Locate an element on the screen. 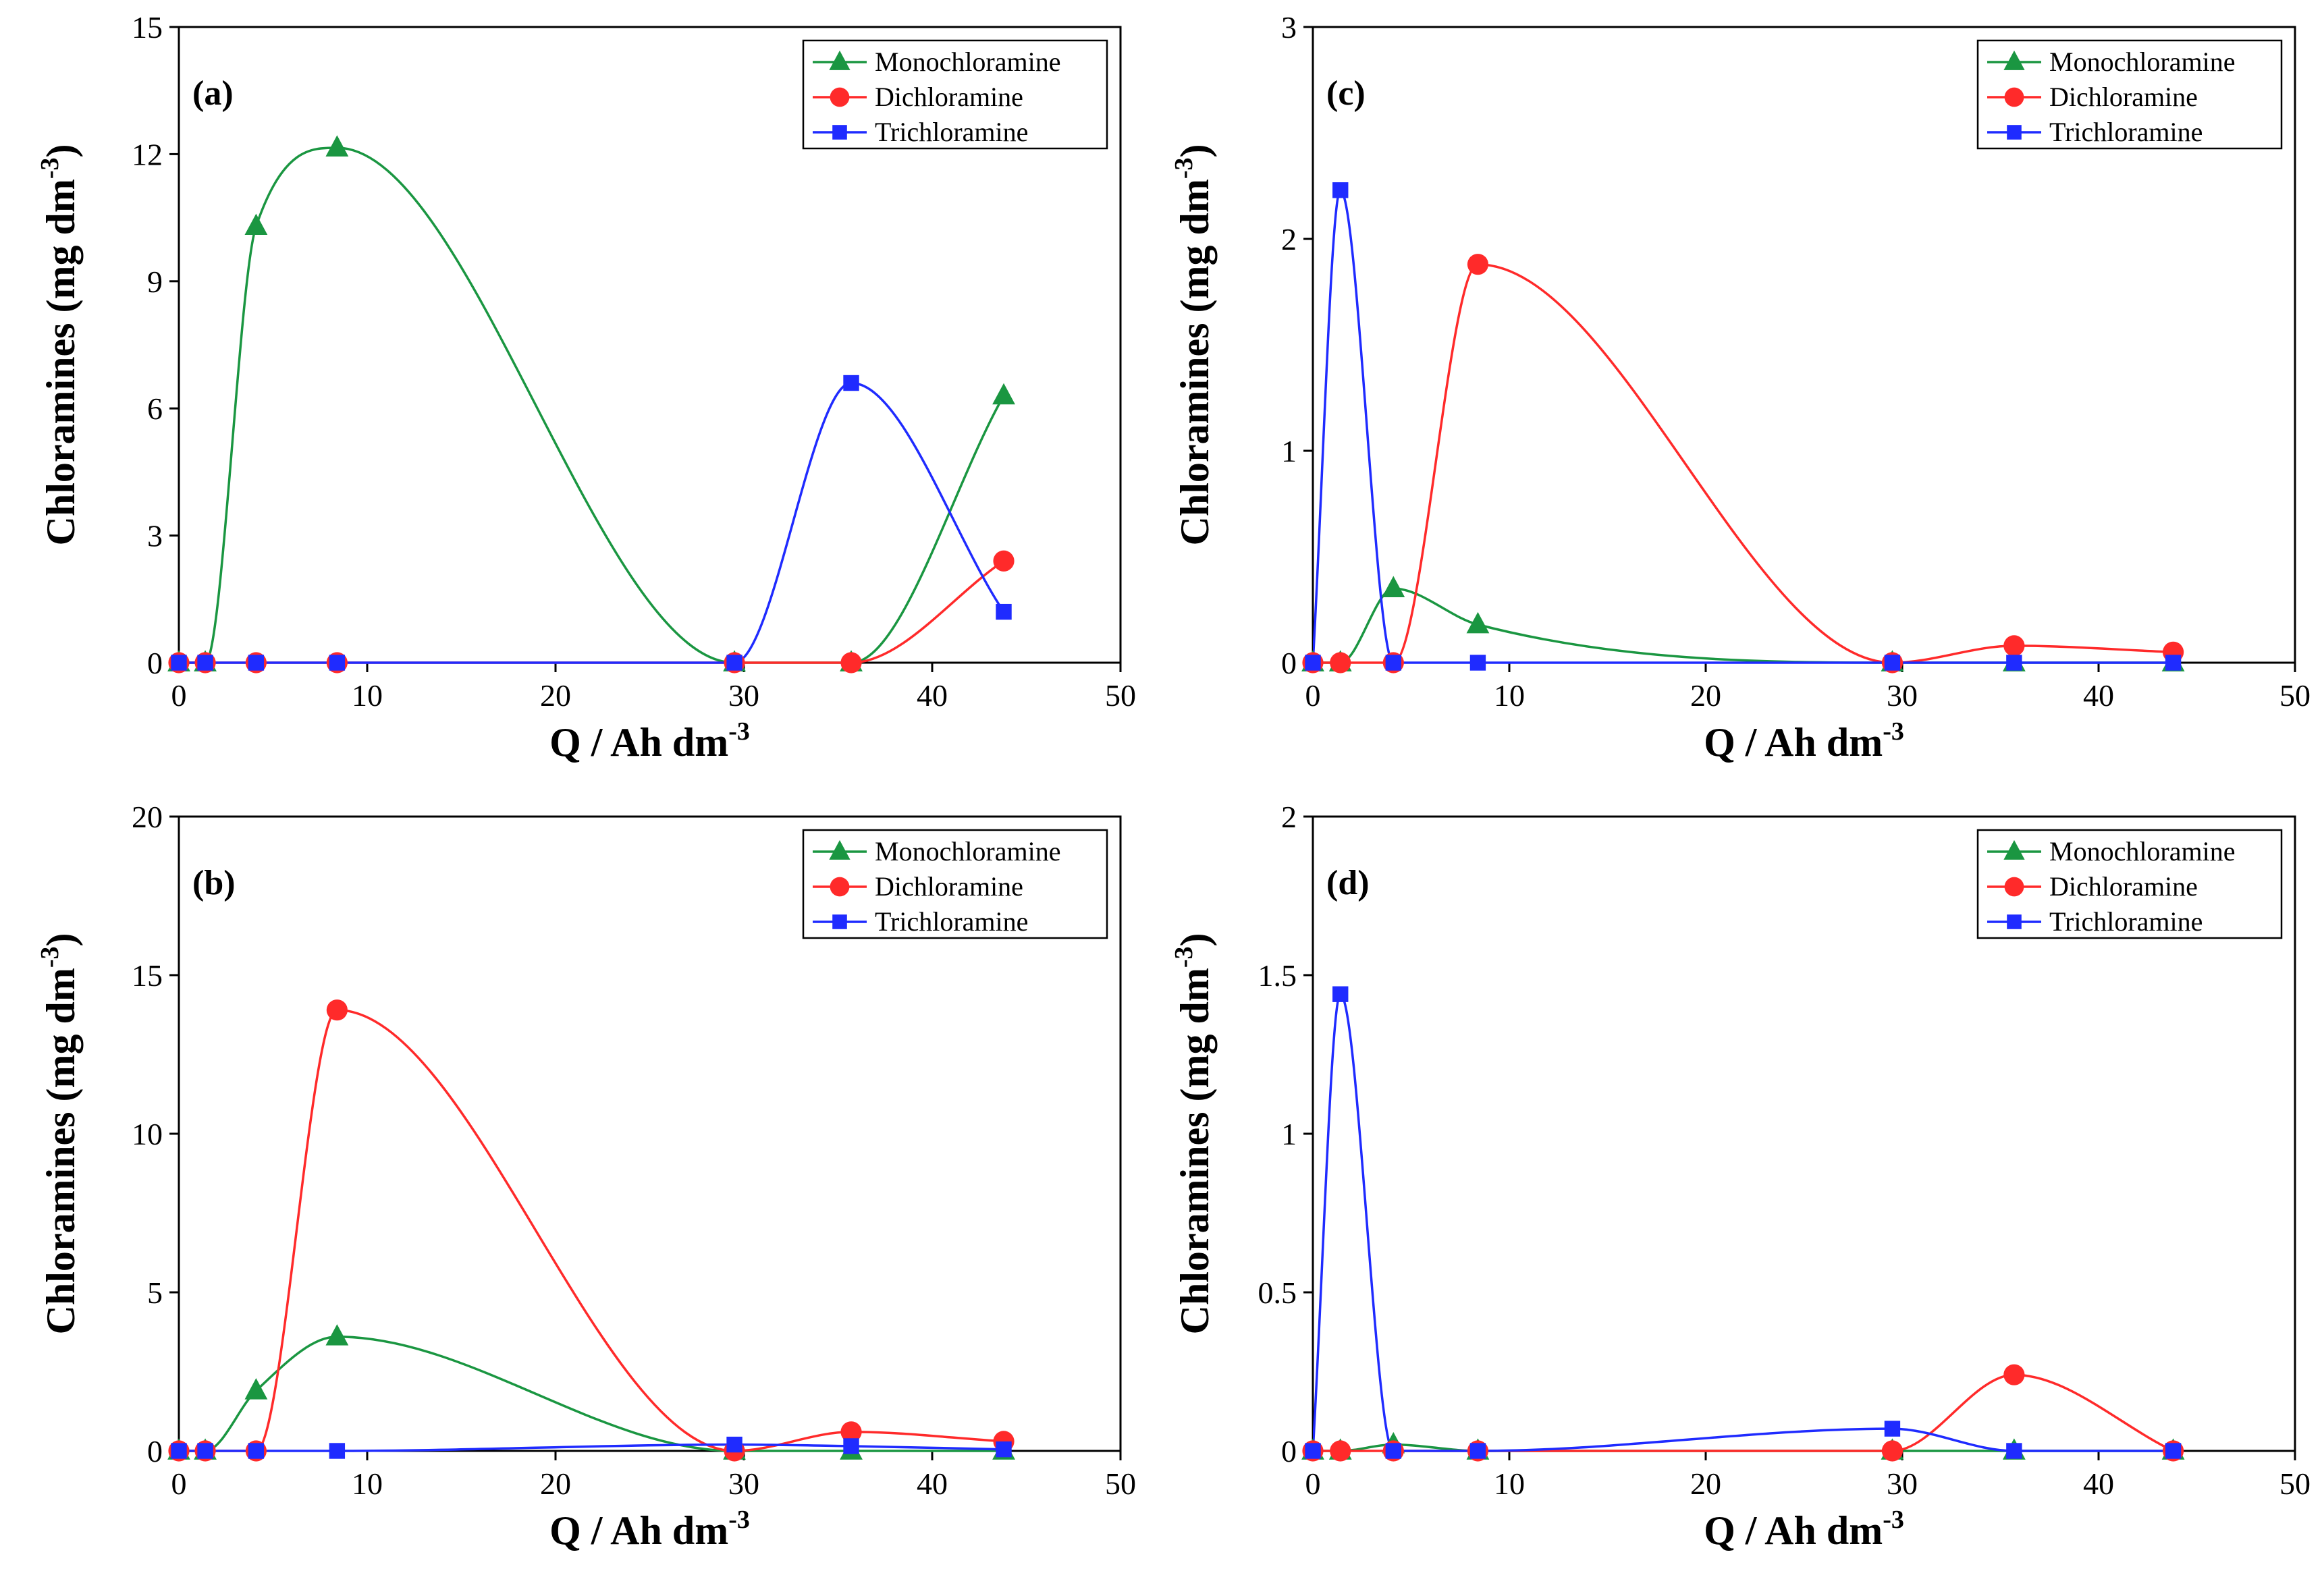  series-monochloramine-line is located at coordinates (1743, 625).